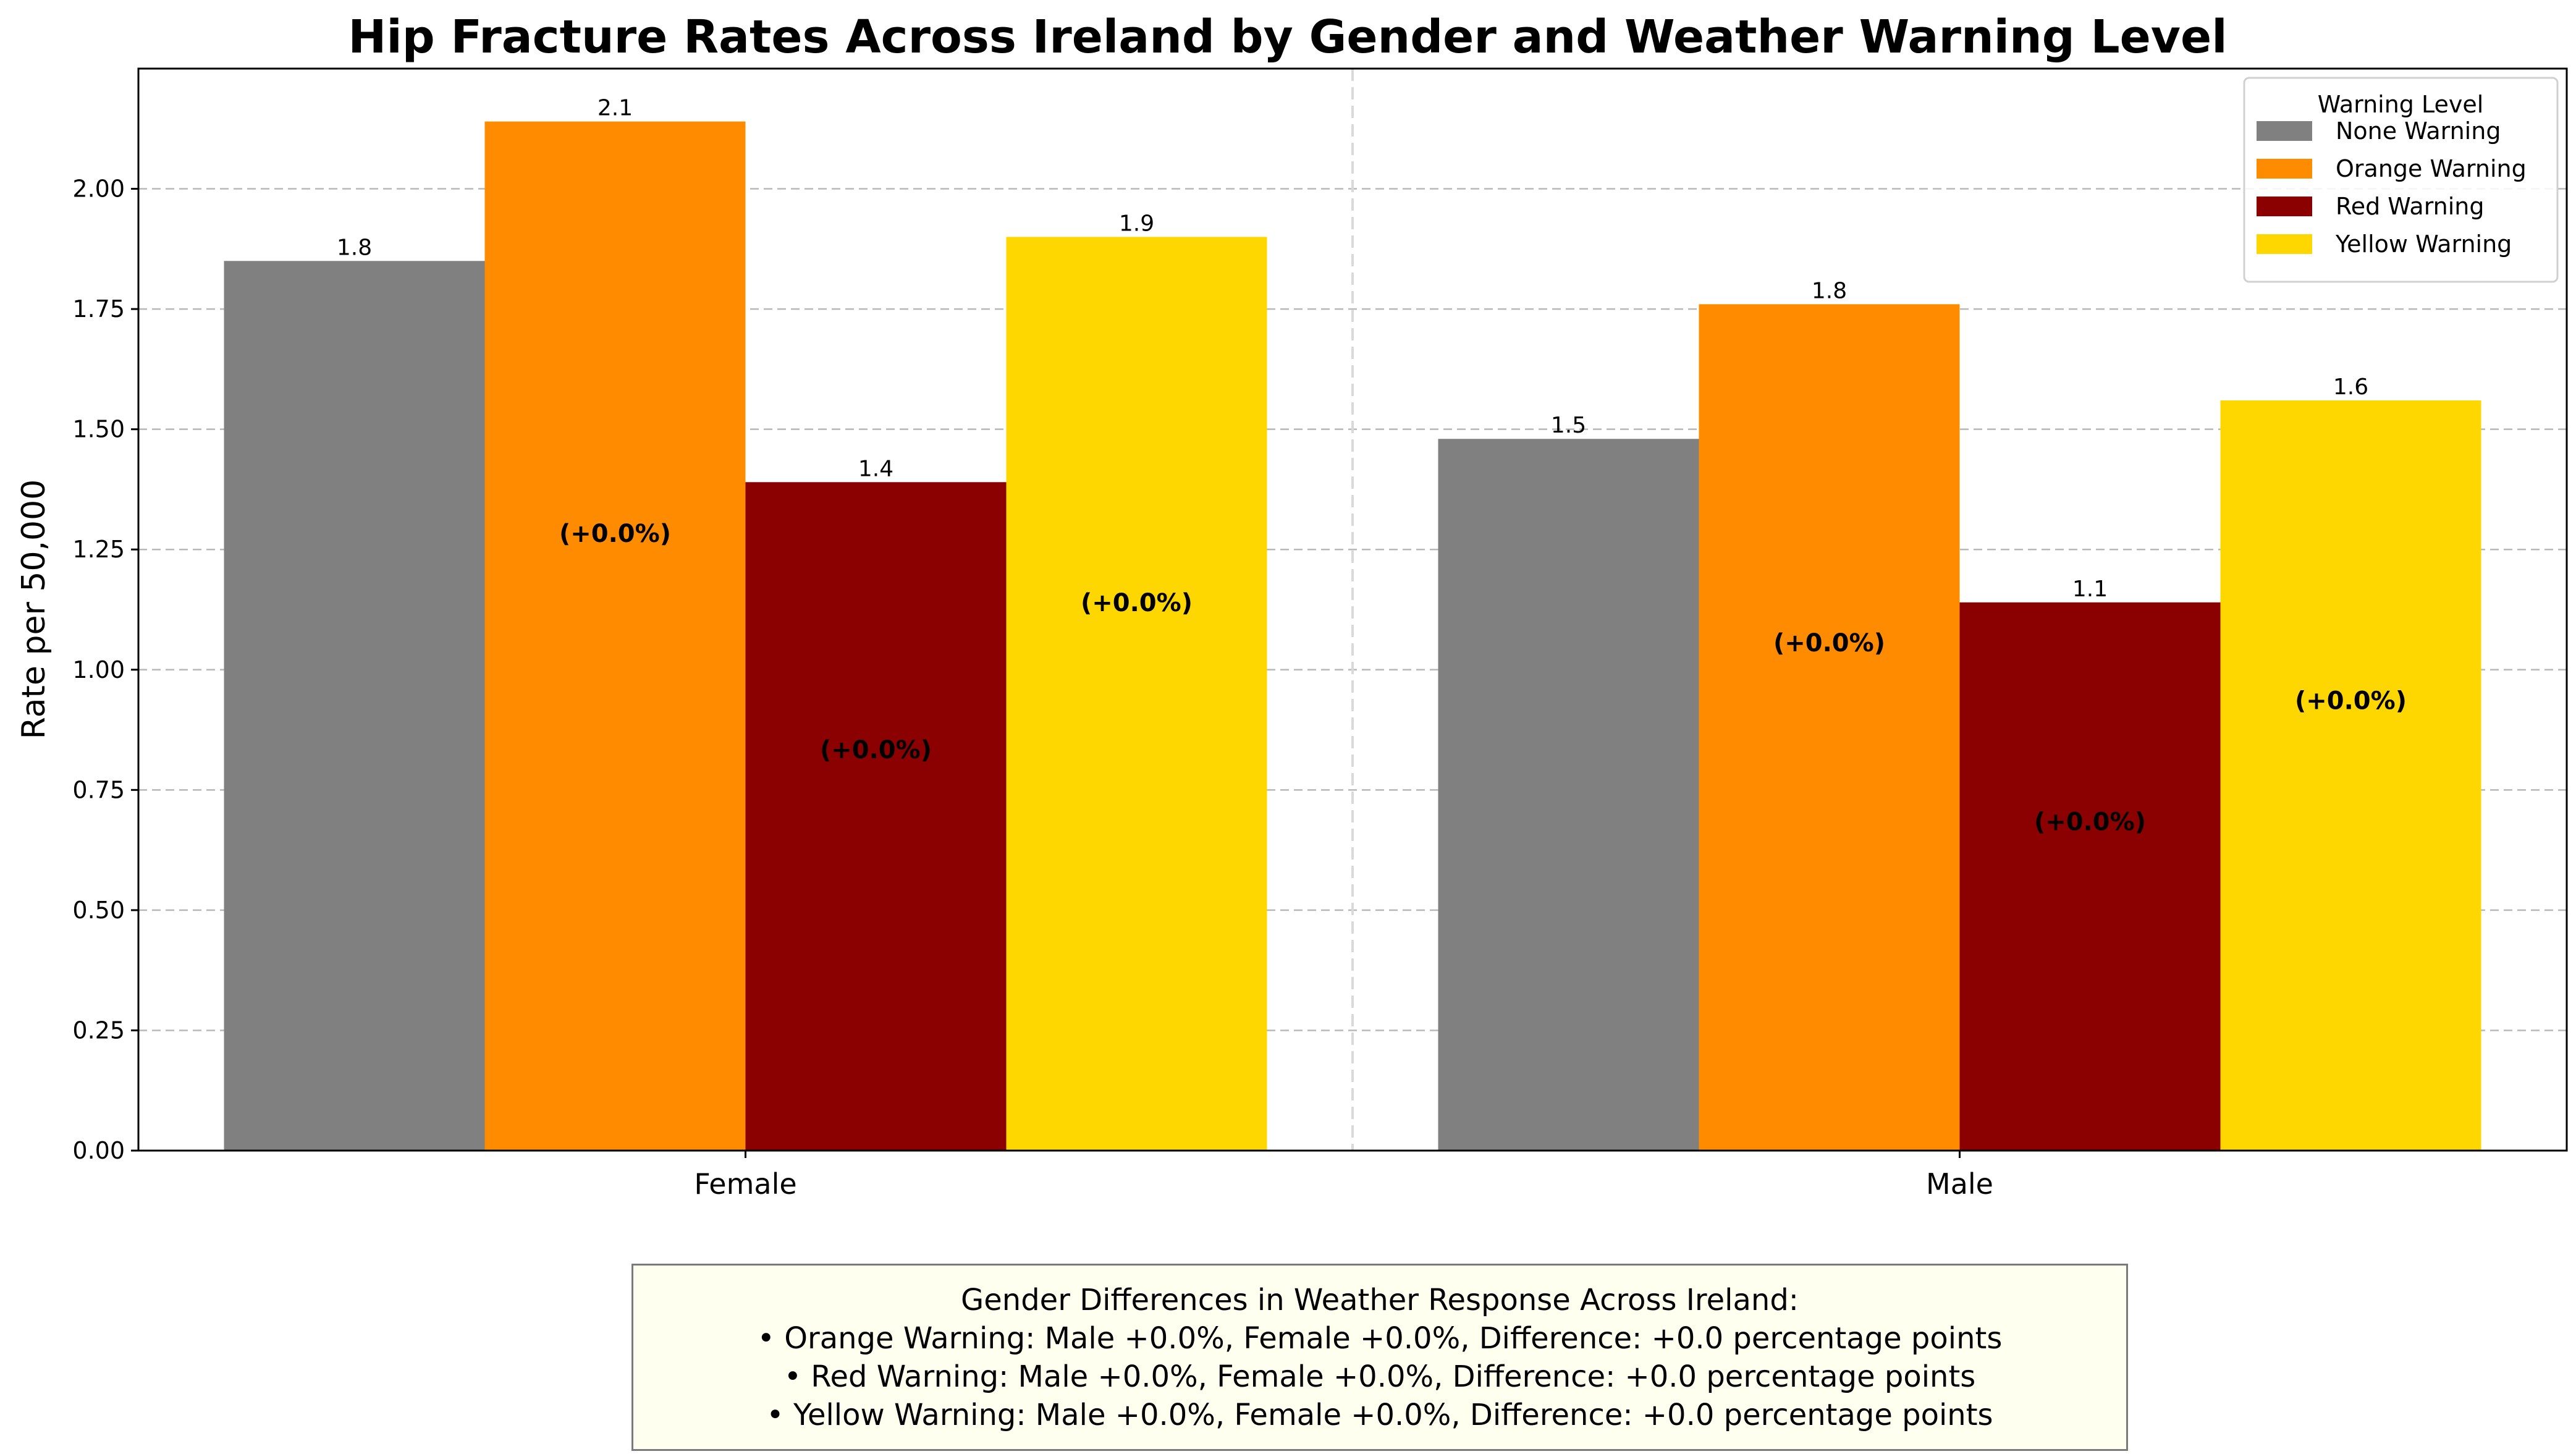 This screenshot has height=1454, width=2576. What do you see at coordinates (615, 108) in the screenshot?
I see `bar-value-label: 2.1` at bounding box center [615, 108].